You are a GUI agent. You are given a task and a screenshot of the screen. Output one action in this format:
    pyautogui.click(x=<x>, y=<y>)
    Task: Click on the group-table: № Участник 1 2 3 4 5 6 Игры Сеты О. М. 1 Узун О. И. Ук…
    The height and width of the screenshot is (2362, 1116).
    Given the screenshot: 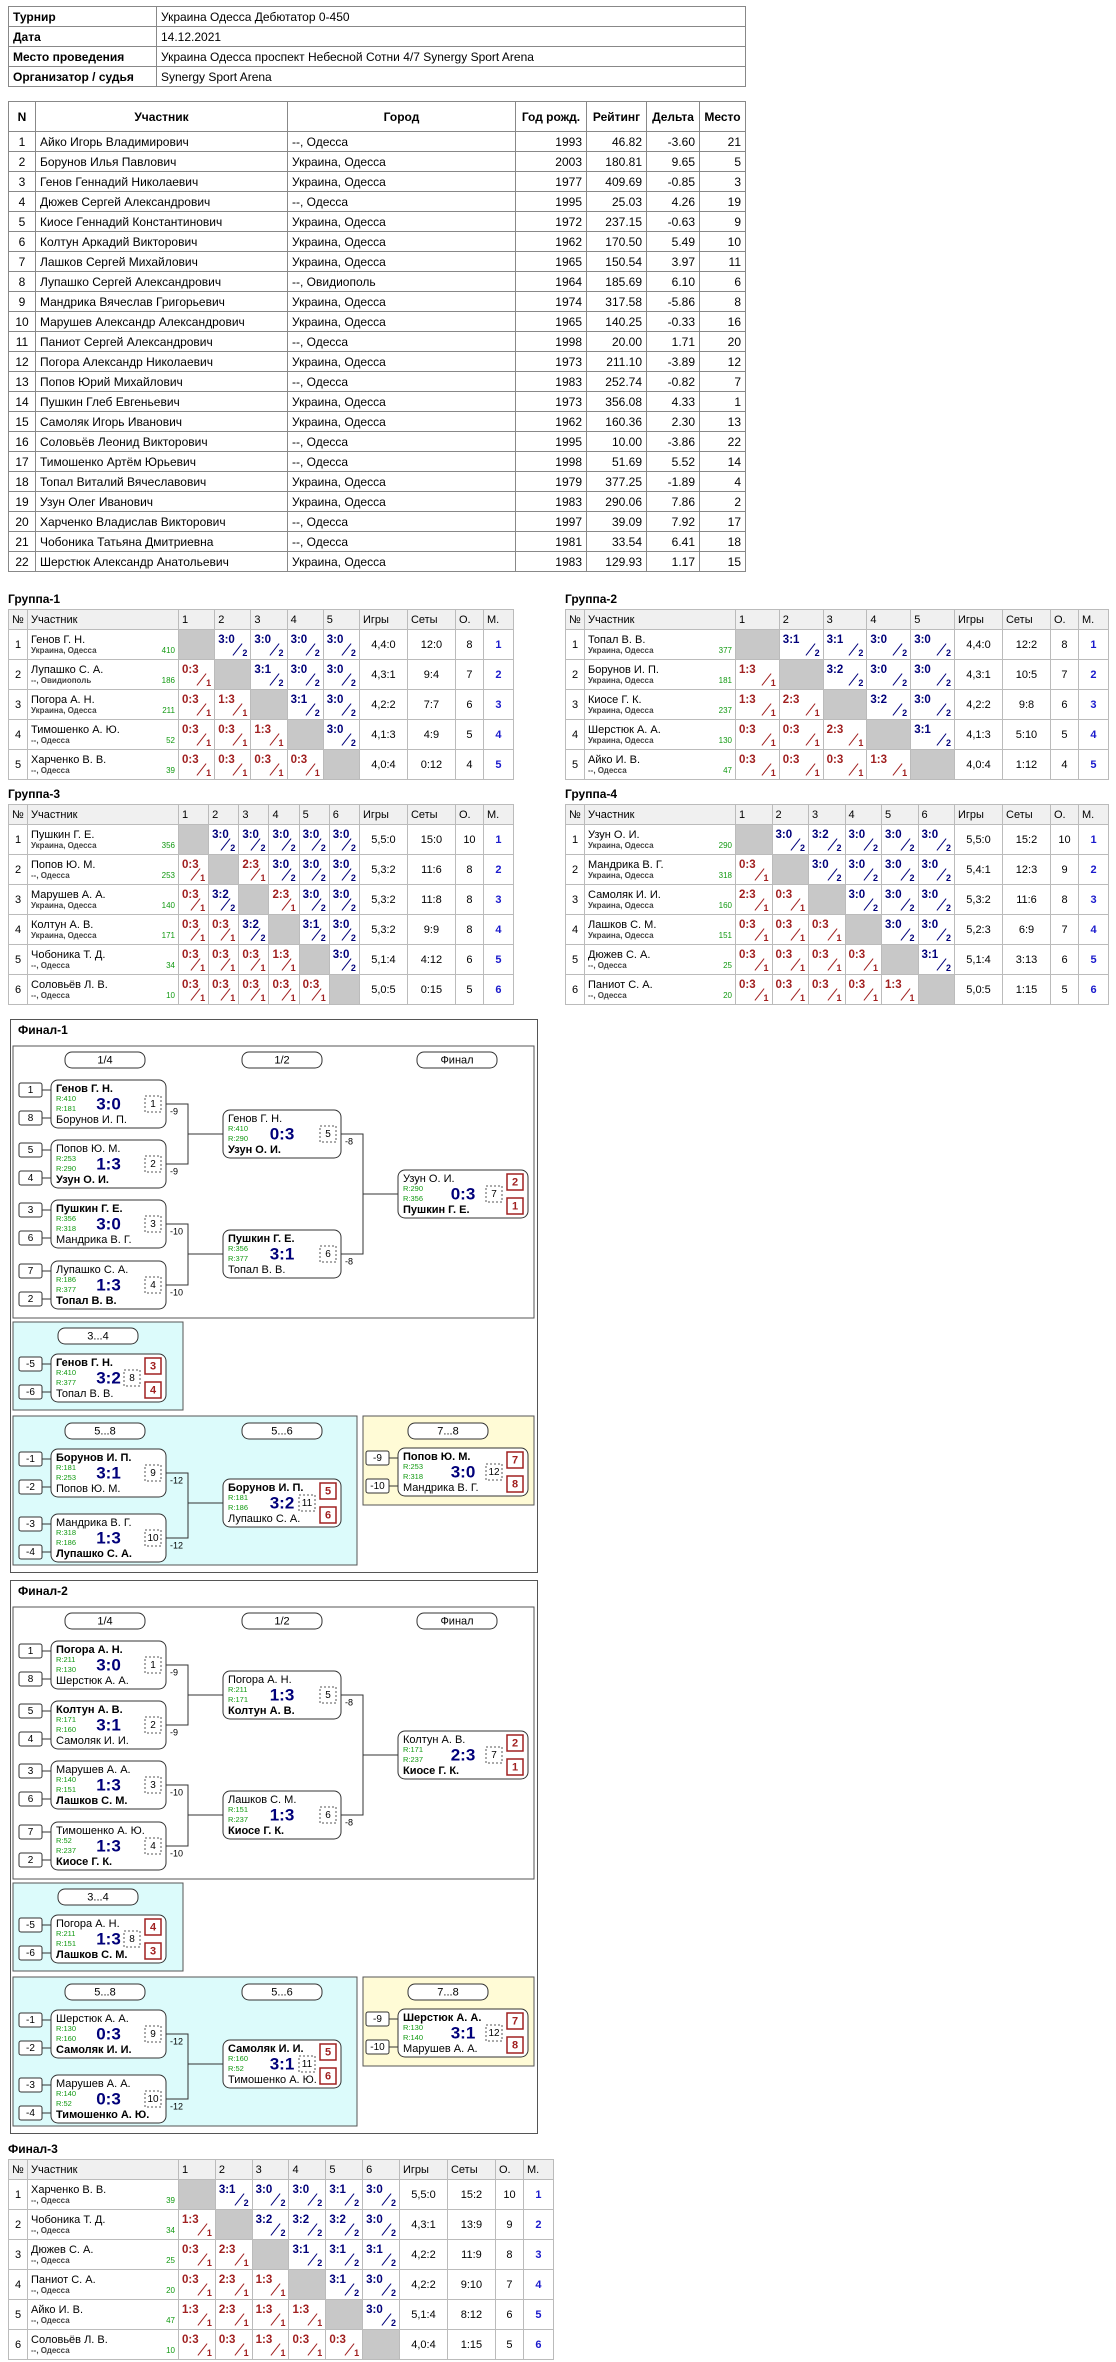 What is the action you would take?
    pyautogui.click(x=837, y=904)
    